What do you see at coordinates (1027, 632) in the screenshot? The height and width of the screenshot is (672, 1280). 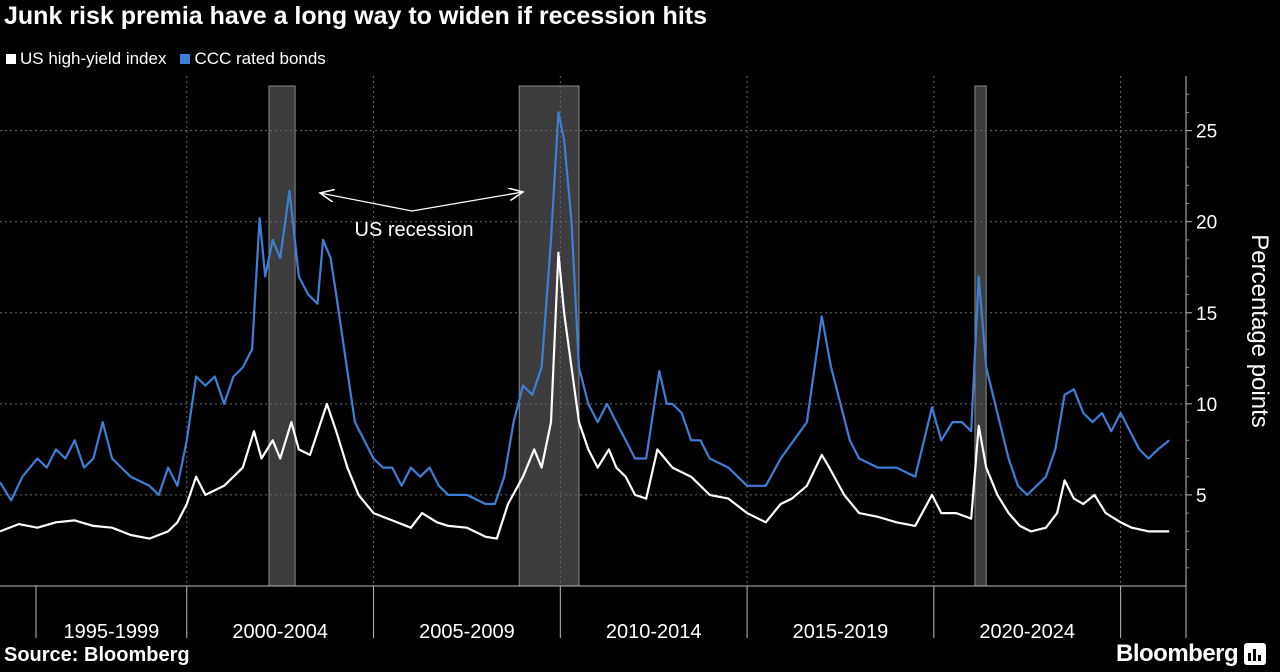 I see `x-tick-label-6: 2020-2024` at bounding box center [1027, 632].